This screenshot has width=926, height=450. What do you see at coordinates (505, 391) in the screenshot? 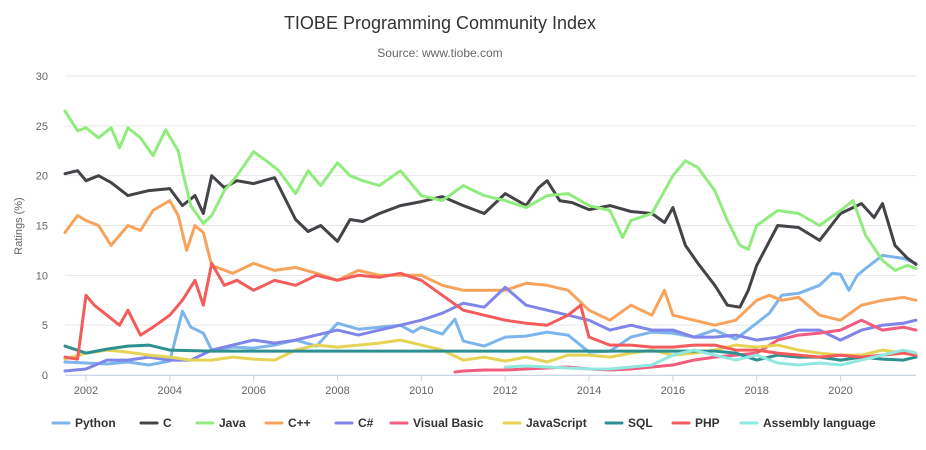
I see `x-tick-label: 2012` at bounding box center [505, 391].